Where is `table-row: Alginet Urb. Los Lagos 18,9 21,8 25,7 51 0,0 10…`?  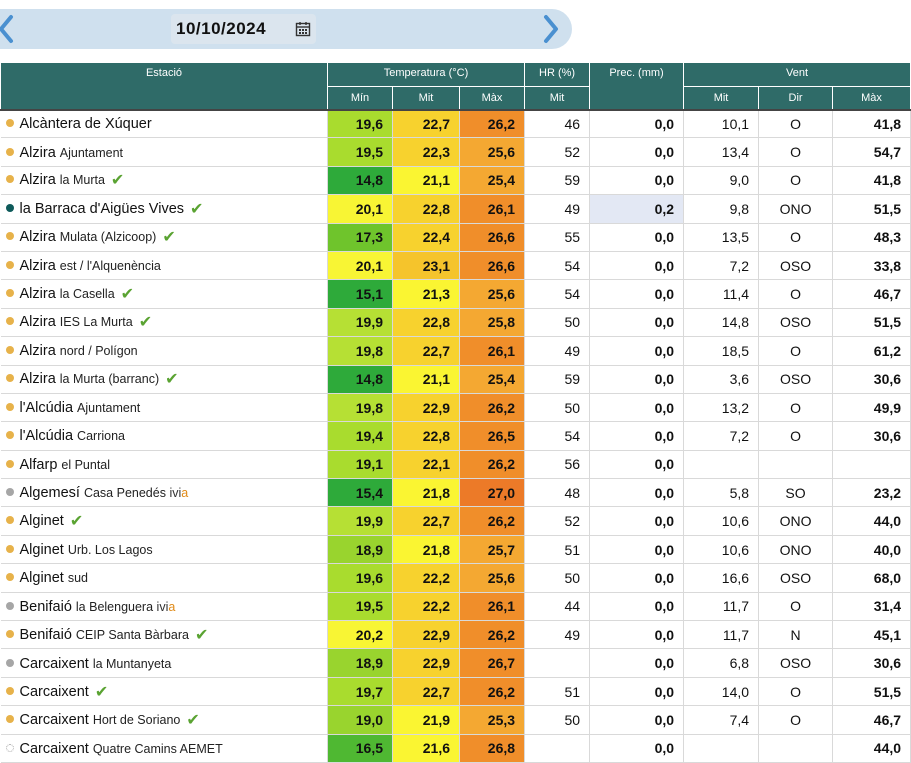 table-row: Alginet Urb. Los Lagos 18,9 21,8 25,7 51 0,0 10… is located at coordinates (455, 550).